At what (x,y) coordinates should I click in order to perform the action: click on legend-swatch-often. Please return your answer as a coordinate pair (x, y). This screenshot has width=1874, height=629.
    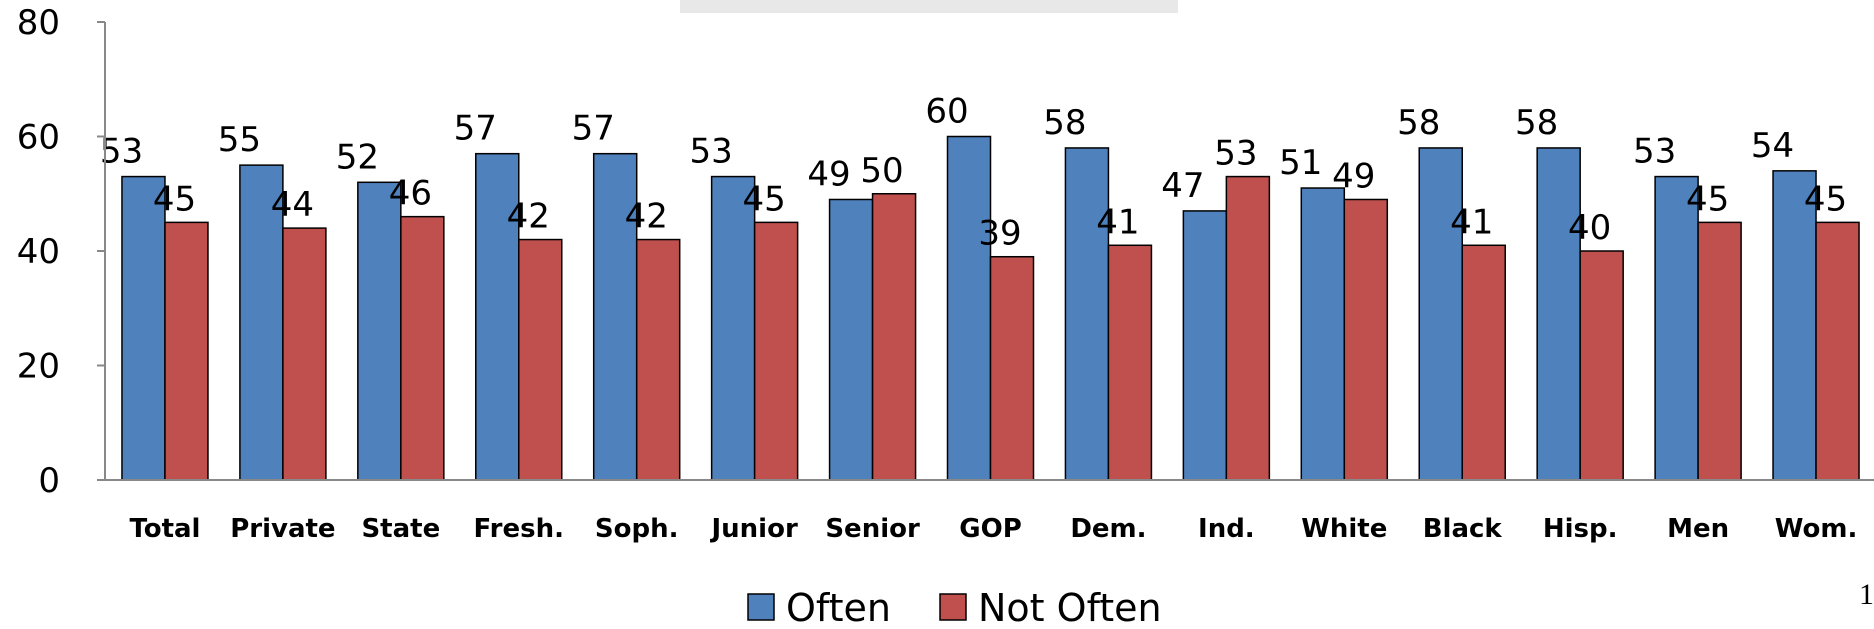
    Looking at the image, I should click on (761, 607).